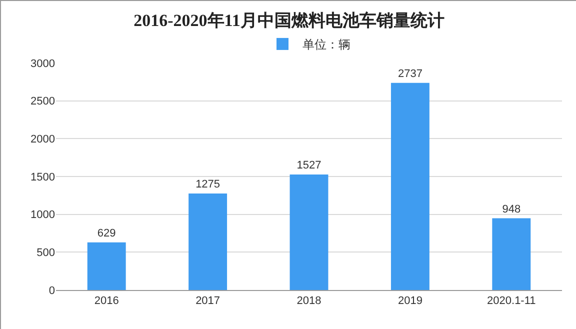 The image size is (576, 329). I want to click on data-label: 948, so click(511, 209).